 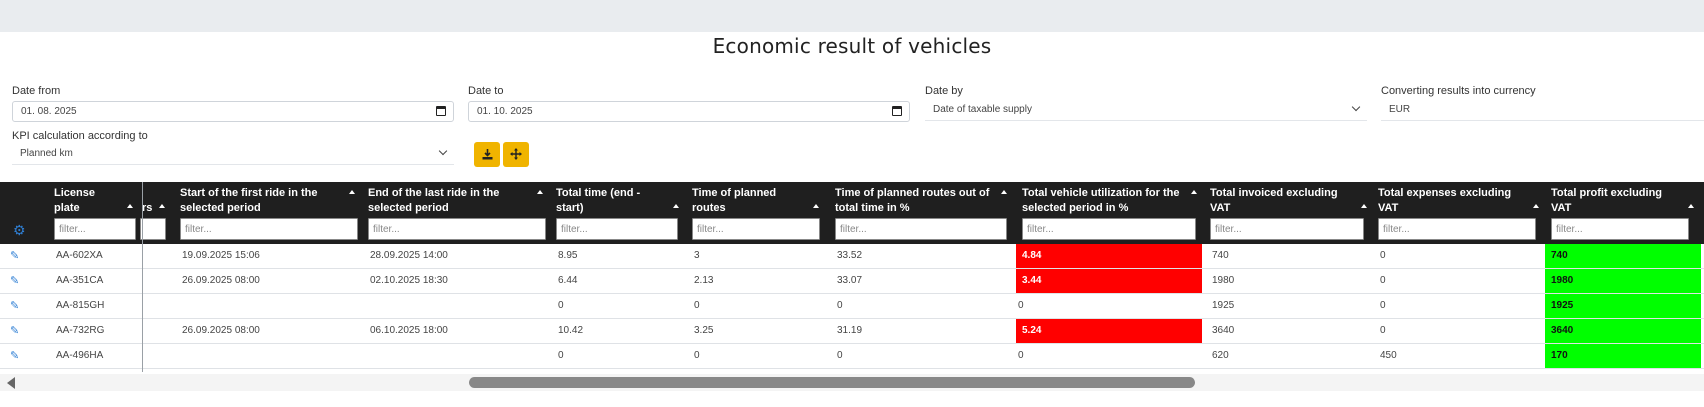 I want to click on cell-last: 06.10.2025 18:00, so click(x=409, y=330).